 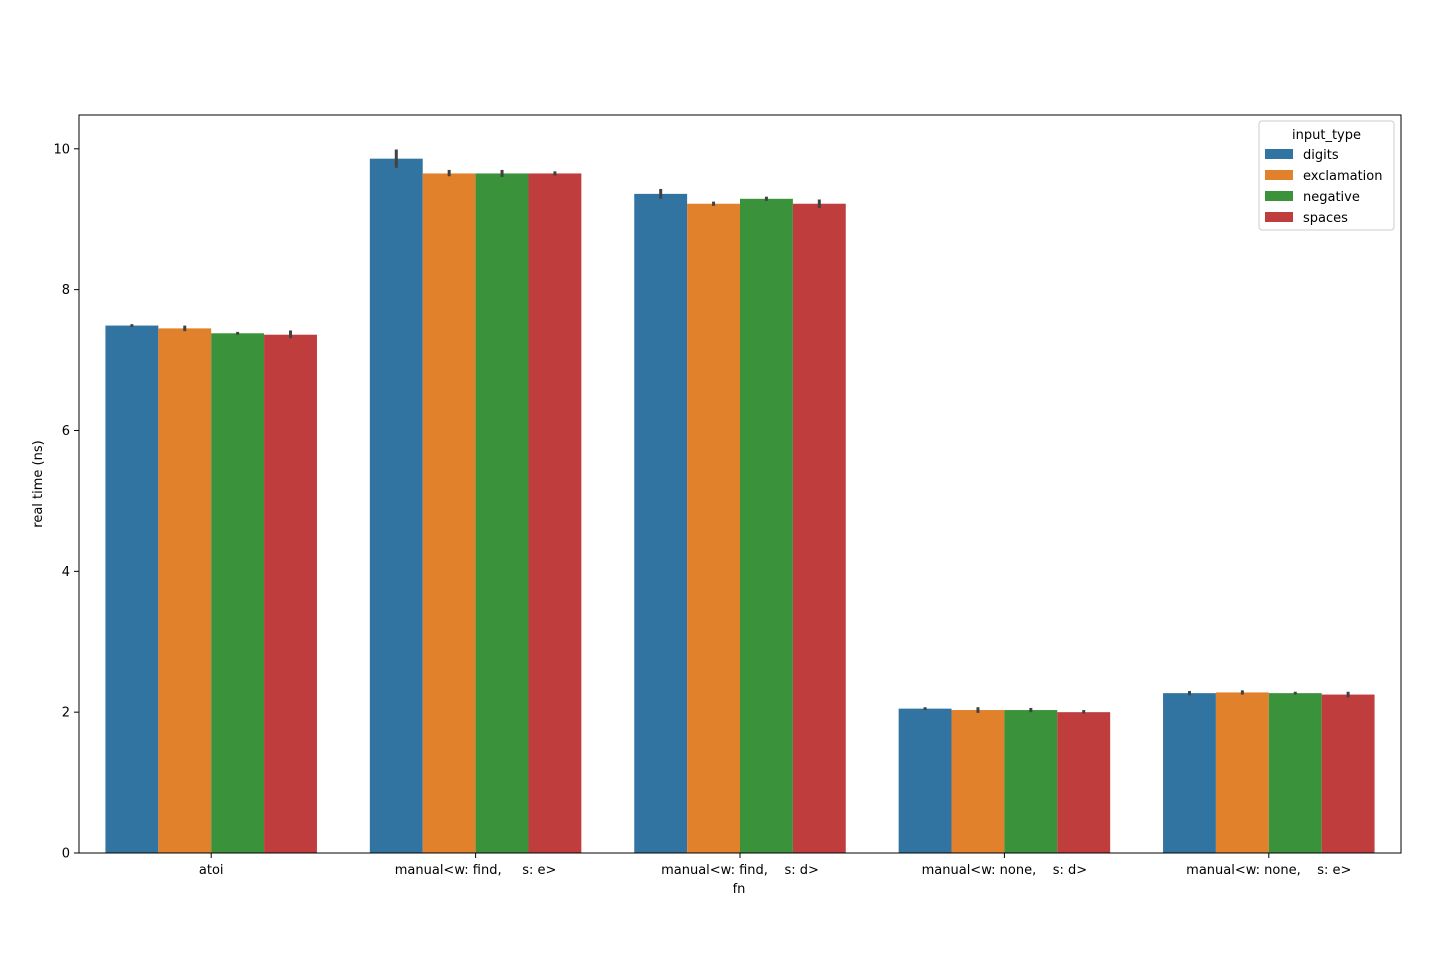 What do you see at coordinates (211, 870) in the screenshot?
I see `x-tick-label: atoi` at bounding box center [211, 870].